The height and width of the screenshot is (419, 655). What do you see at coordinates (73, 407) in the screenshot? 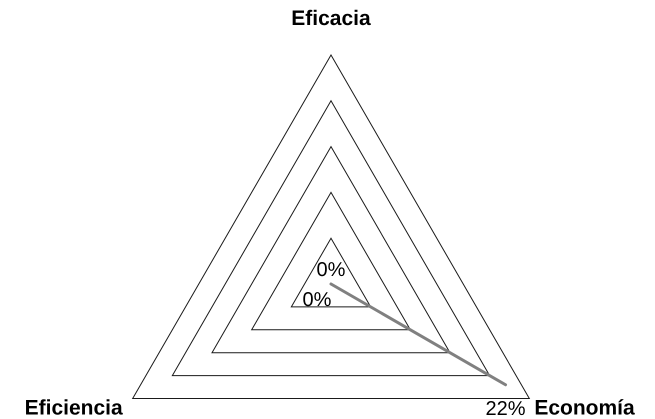
I see `spoke-label: Eficiencia` at bounding box center [73, 407].